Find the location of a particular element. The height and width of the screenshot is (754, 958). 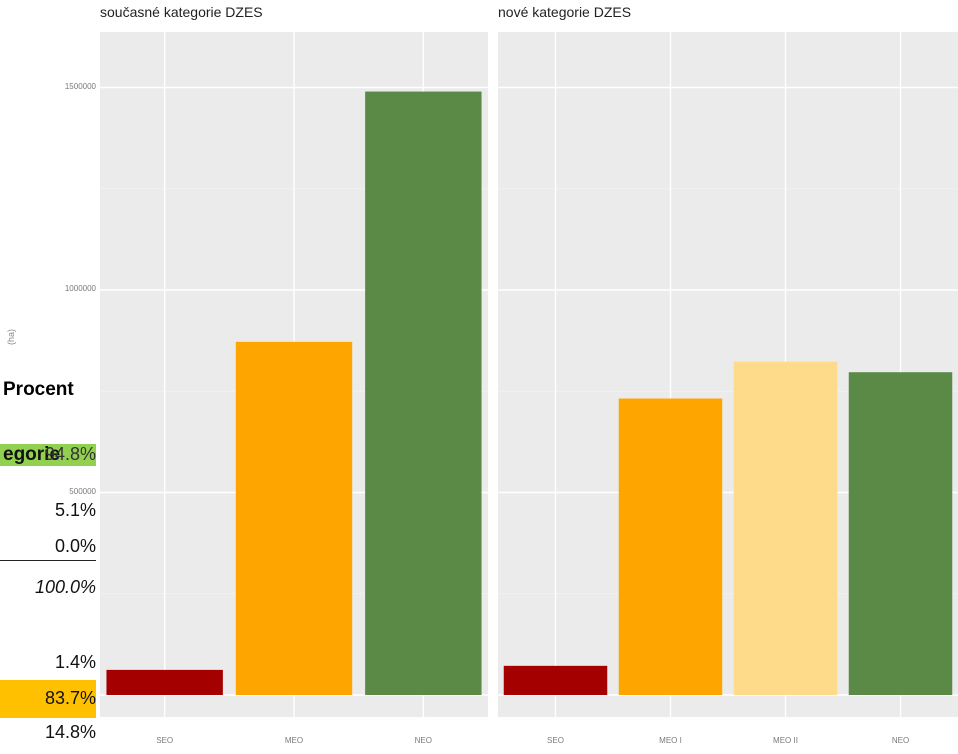

overlay-row2-2: 83.7% is located at coordinates (70, 698).